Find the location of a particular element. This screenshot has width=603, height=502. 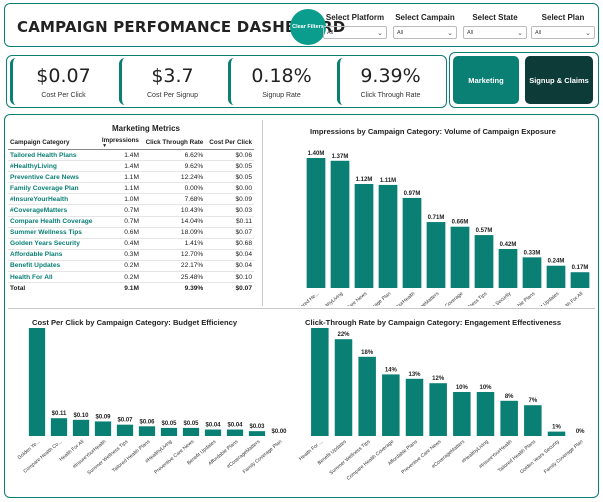

kpi-label: Click Through Rate is located at coordinates (390, 95).